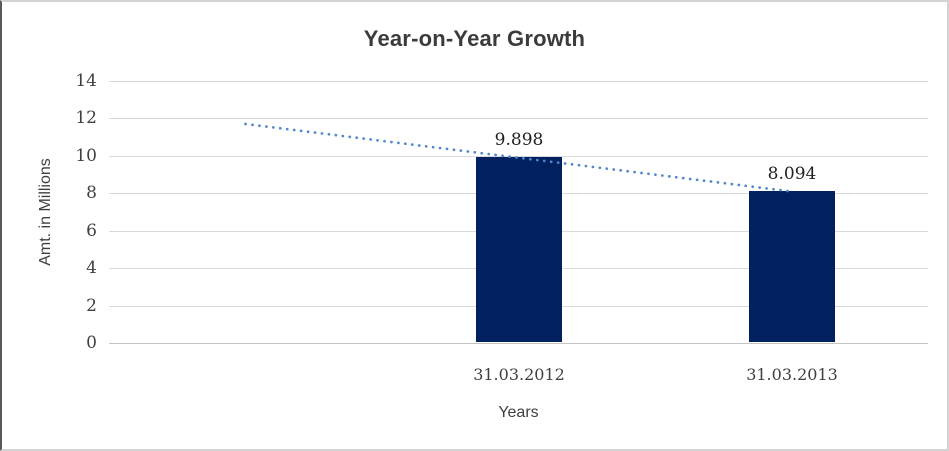 The width and height of the screenshot is (949, 451). I want to click on y-tick-label: 6, so click(91, 231).